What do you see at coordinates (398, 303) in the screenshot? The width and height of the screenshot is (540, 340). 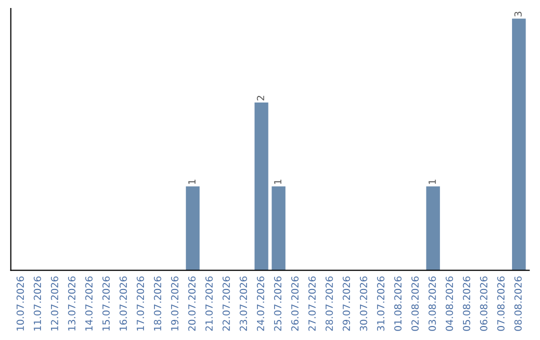 I see `x-tick-label: 01.08.2026` at bounding box center [398, 303].